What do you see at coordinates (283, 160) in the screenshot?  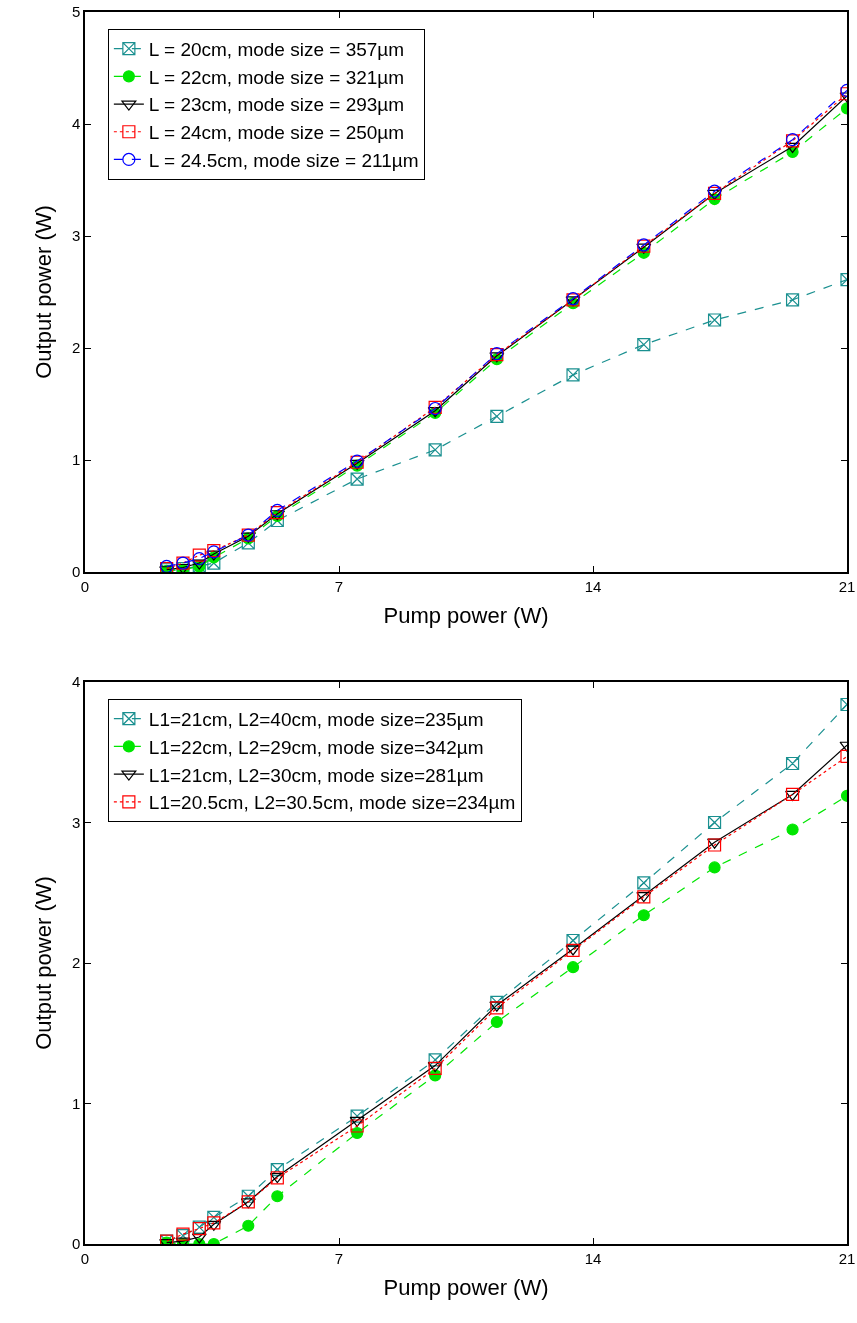 I see `legend-label: L = 24.5cm, mode size = 211µm` at bounding box center [283, 160].